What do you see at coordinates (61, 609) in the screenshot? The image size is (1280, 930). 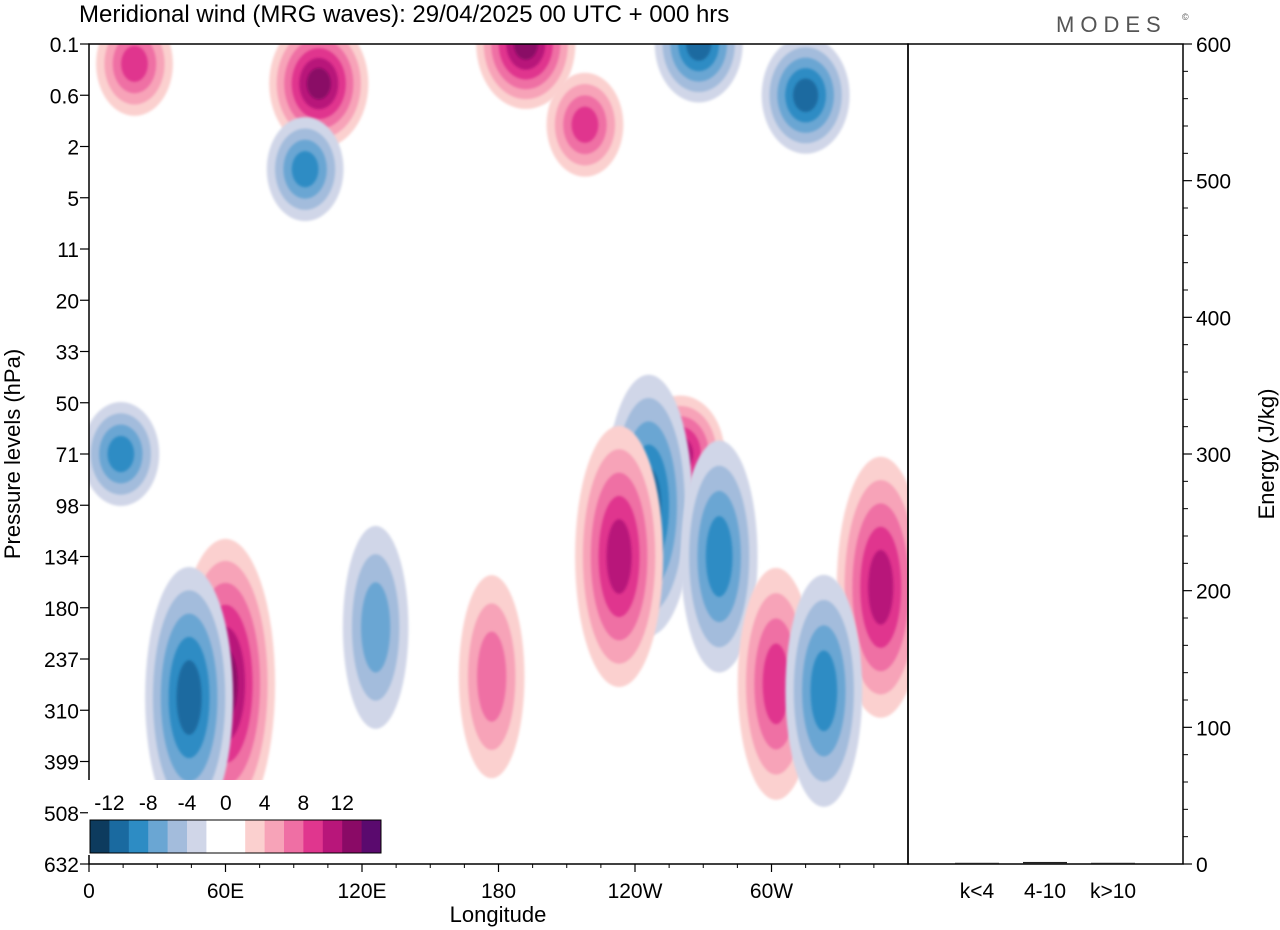 I see `pressure-tick-label: 180` at bounding box center [61, 609].